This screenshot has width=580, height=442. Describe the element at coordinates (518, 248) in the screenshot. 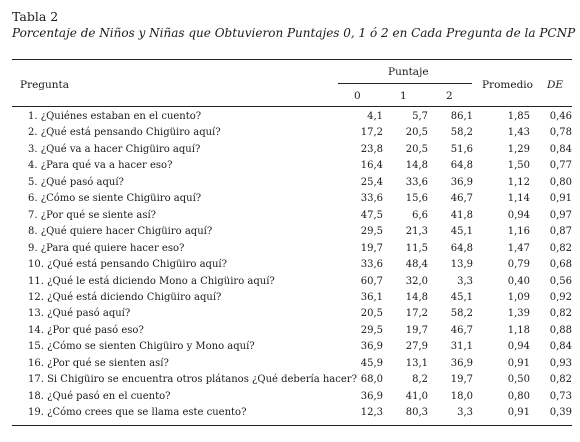

I see `promedio-cell: 1,47` at that location.